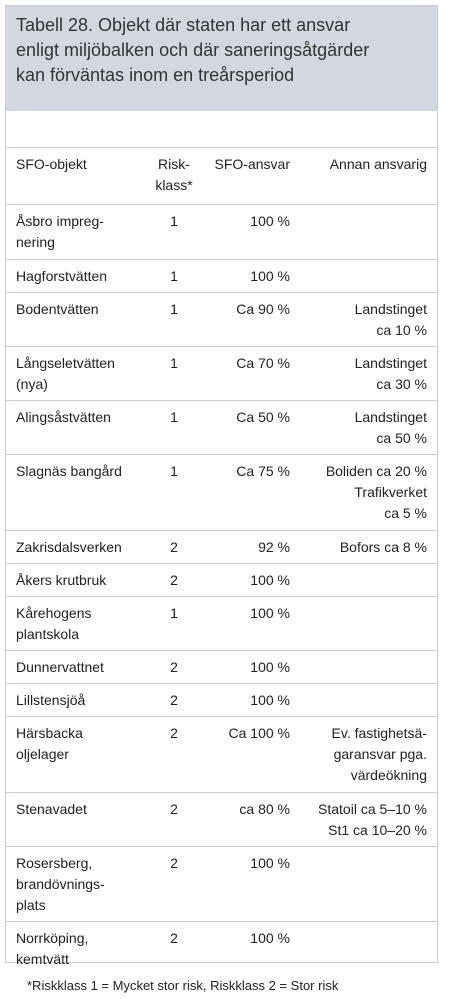 The height and width of the screenshot is (1002, 454). What do you see at coordinates (49, 733) in the screenshot?
I see `cell-object-line: Härsbacka` at bounding box center [49, 733].